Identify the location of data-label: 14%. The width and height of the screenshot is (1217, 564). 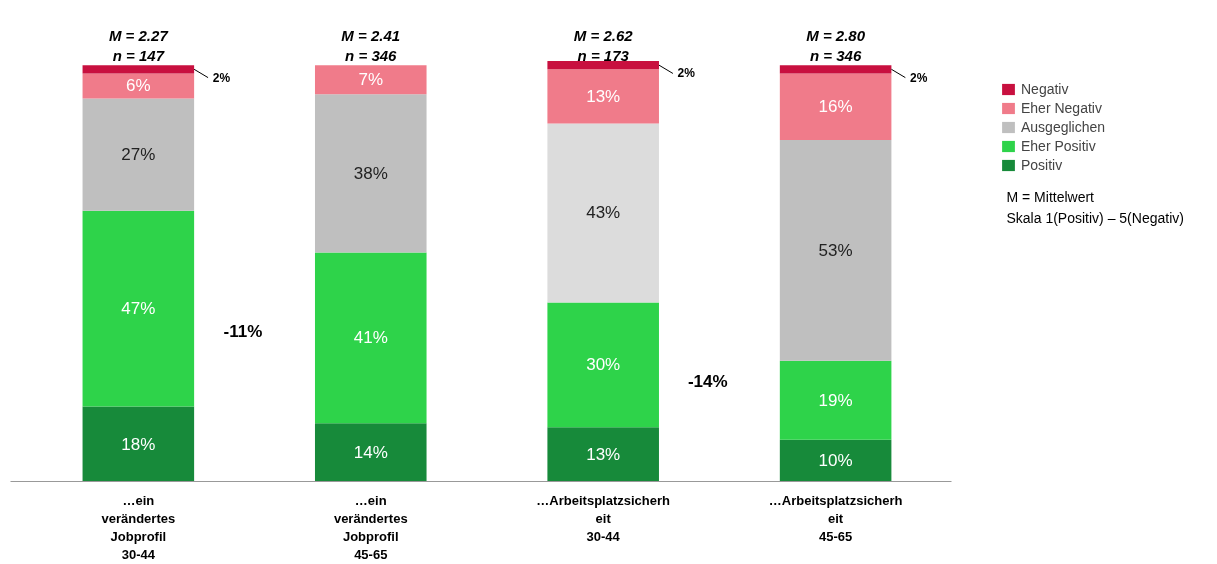
(370, 452).